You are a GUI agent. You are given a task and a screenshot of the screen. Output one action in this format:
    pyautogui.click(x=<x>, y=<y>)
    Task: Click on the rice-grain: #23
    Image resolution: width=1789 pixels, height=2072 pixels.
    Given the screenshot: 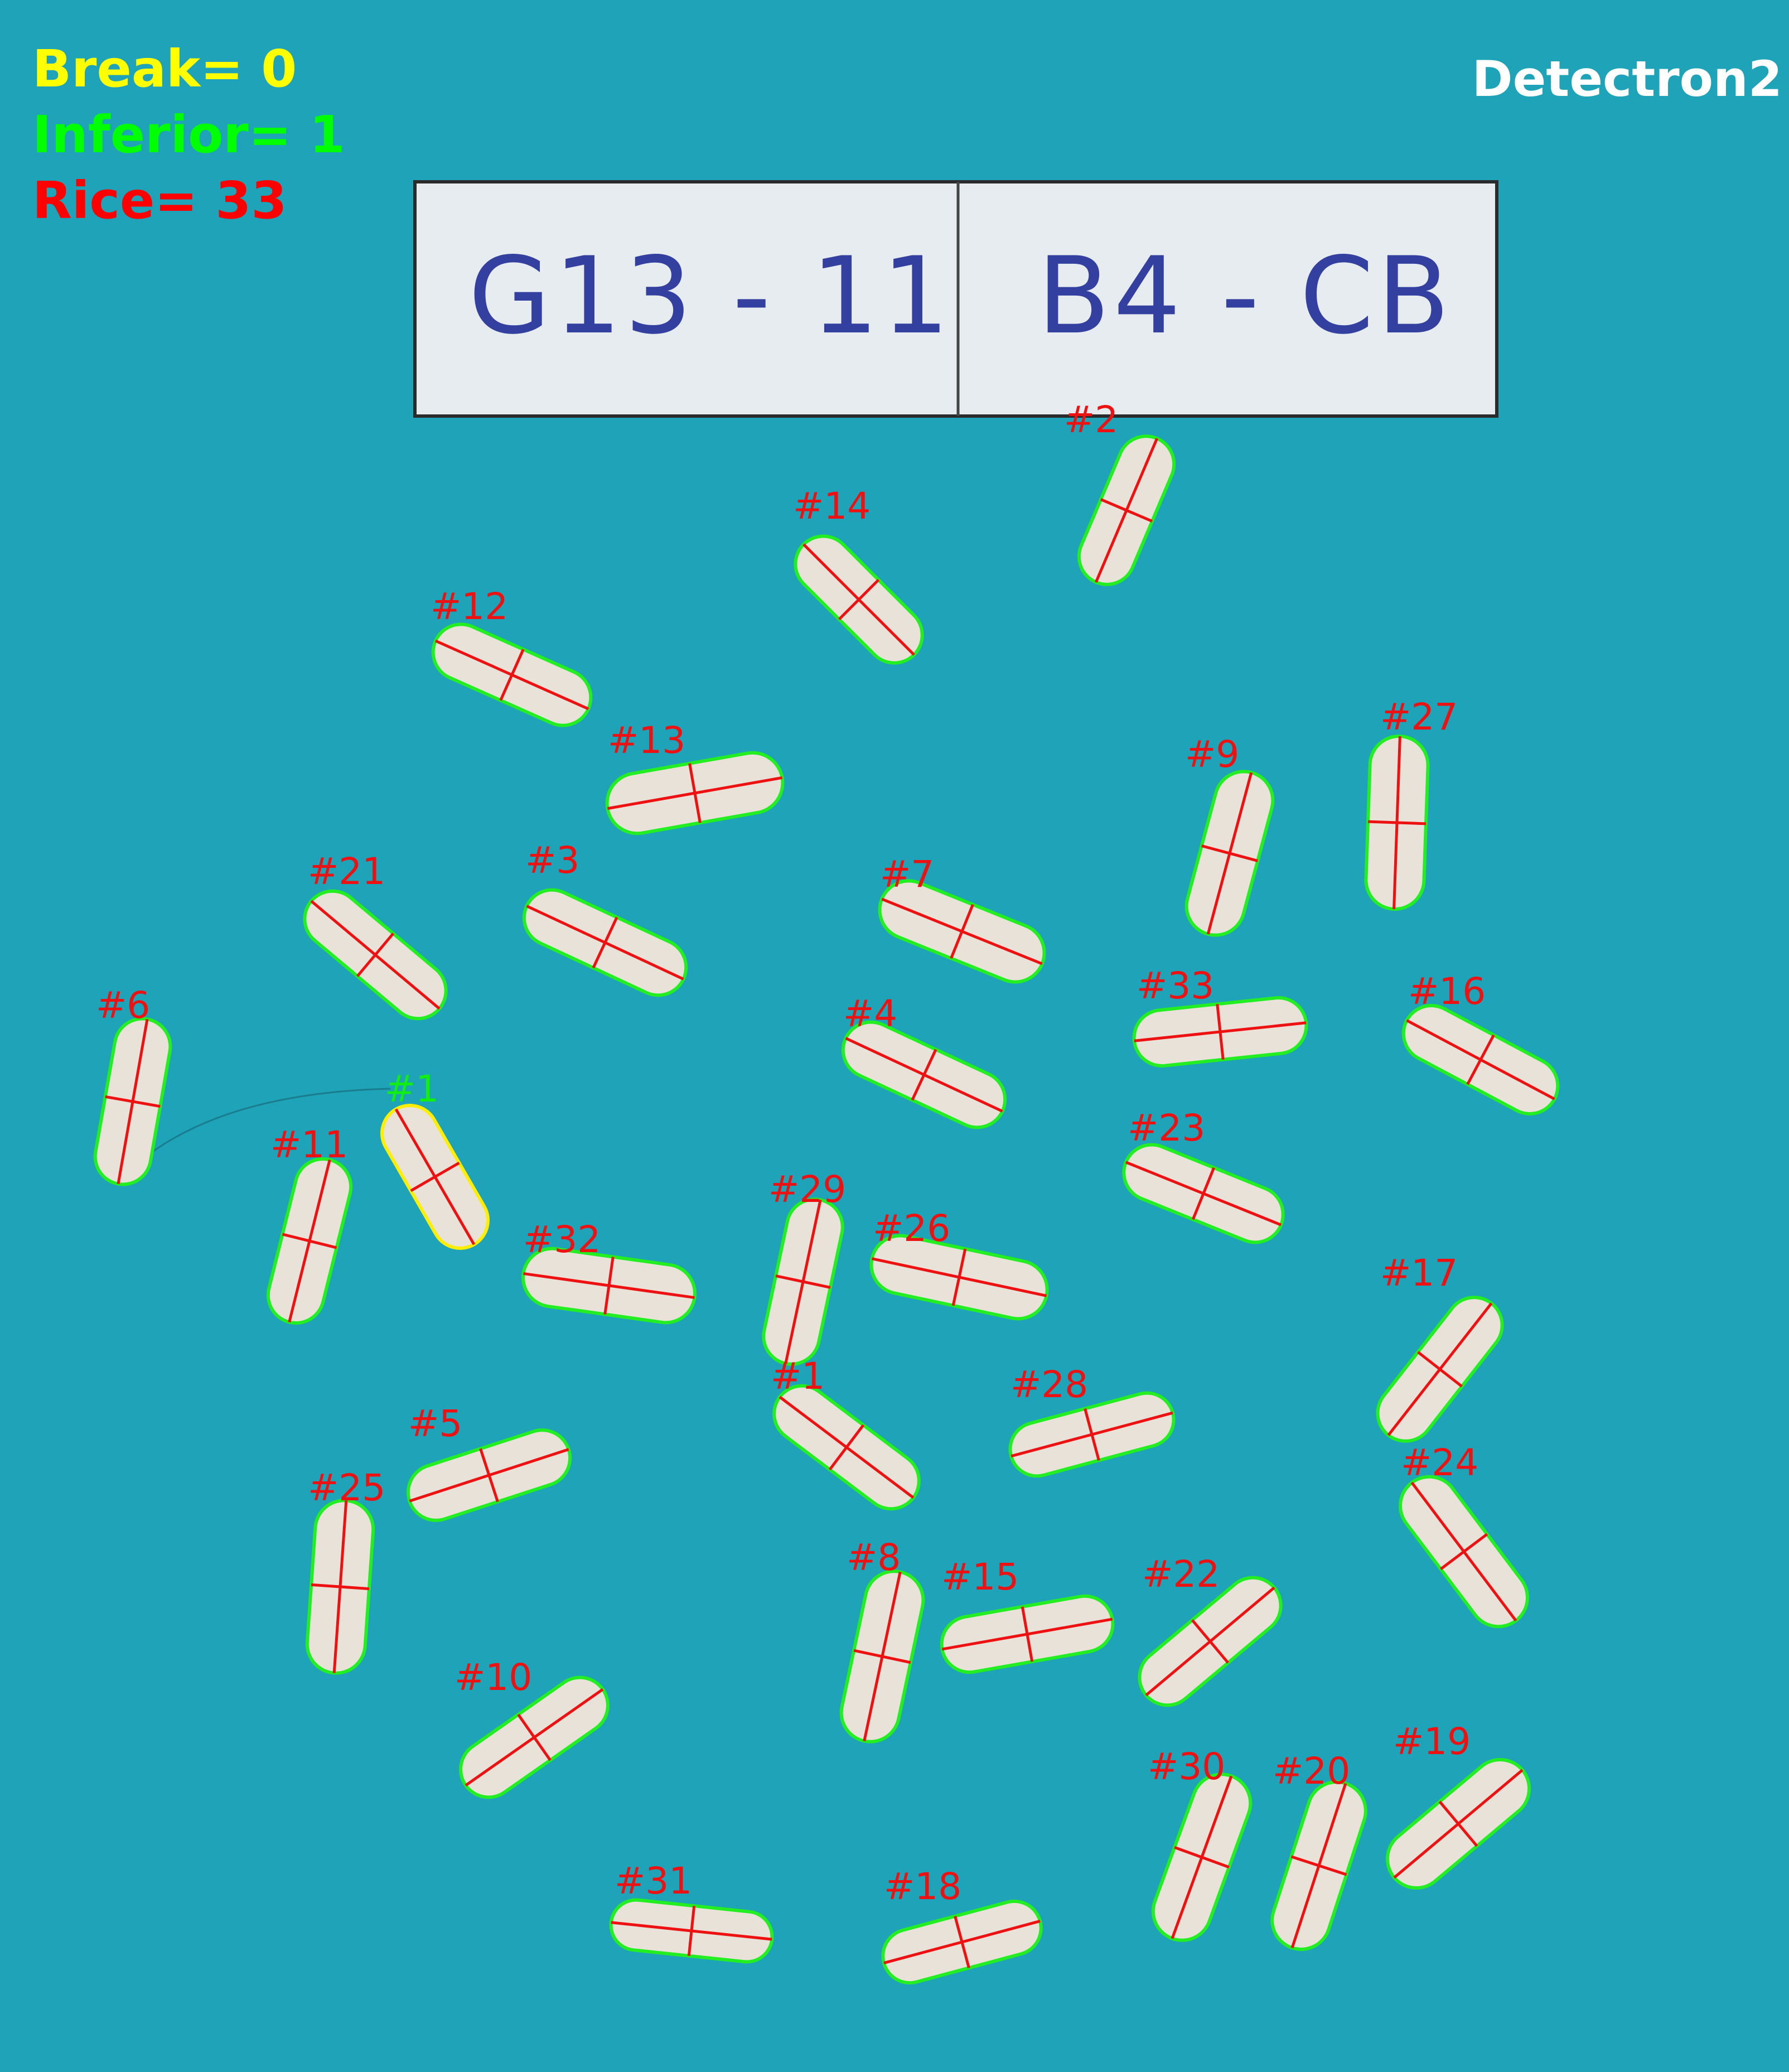 What is the action you would take?
    pyautogui.click(x=1203, y=1175)
    